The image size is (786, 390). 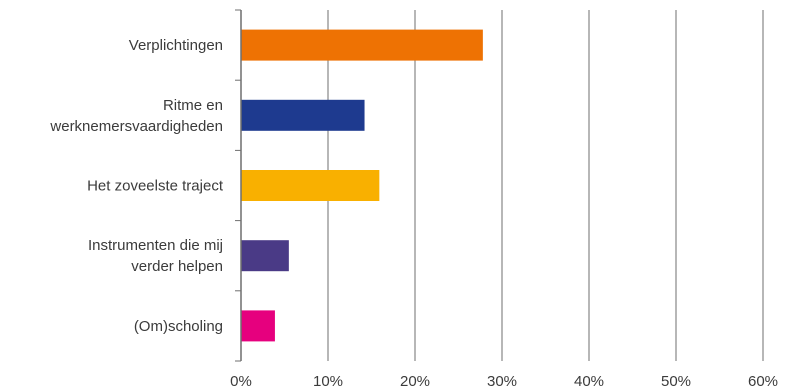 I want to click on x-tick-label: 60%, so click(x=763, y=381).